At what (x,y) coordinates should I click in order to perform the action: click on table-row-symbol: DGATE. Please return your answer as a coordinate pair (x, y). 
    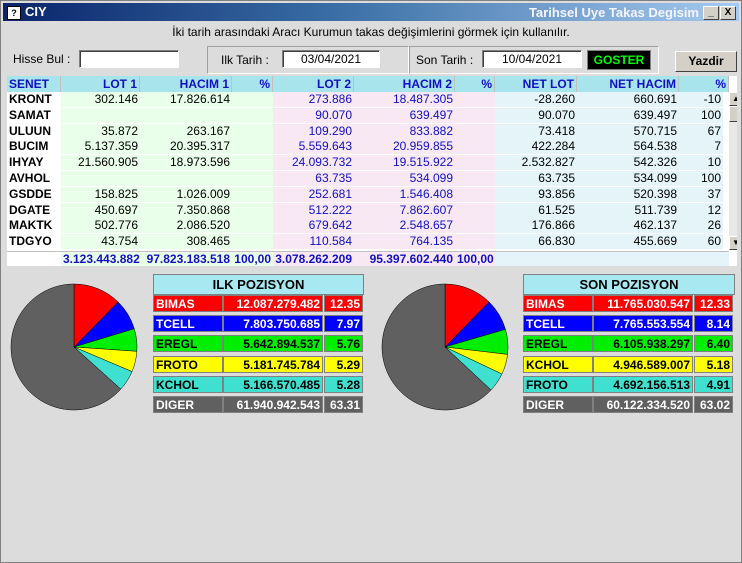
    Looking at the image, I should click on (34, 210).